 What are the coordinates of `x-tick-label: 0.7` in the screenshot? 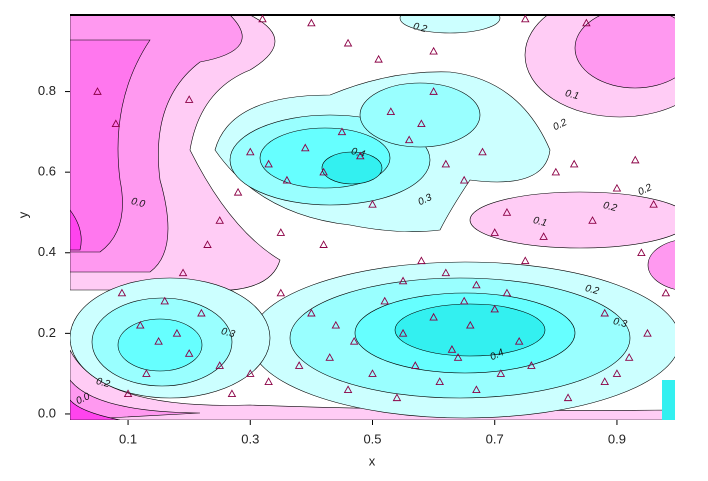 It's located at (495, 438).